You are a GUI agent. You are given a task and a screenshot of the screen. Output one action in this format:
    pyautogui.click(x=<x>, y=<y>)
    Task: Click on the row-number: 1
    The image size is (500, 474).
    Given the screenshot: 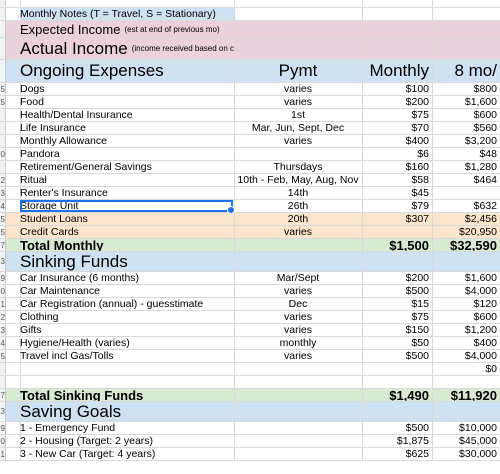 What is the action you would take?
    pyautogui.click(x=3, y=304)
    